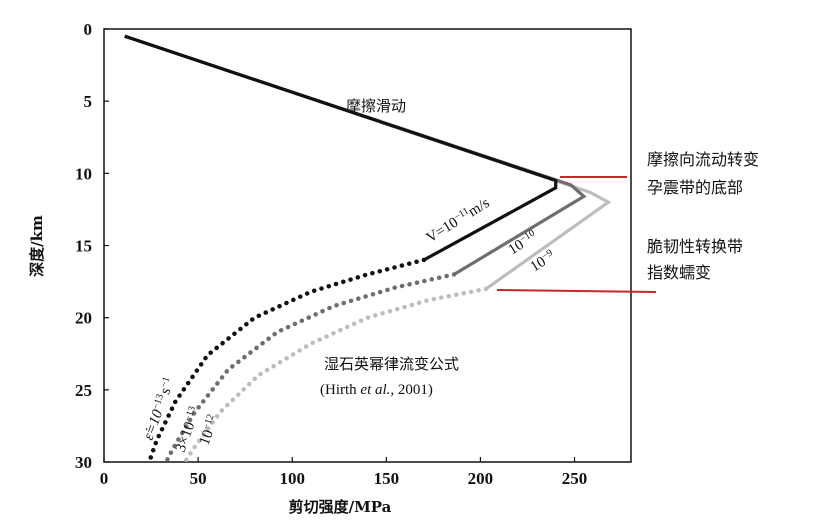 Image resolution: width=815 pixels, height=527 pixels. I want to click on x-tick-label: 150, so click(387, 478).